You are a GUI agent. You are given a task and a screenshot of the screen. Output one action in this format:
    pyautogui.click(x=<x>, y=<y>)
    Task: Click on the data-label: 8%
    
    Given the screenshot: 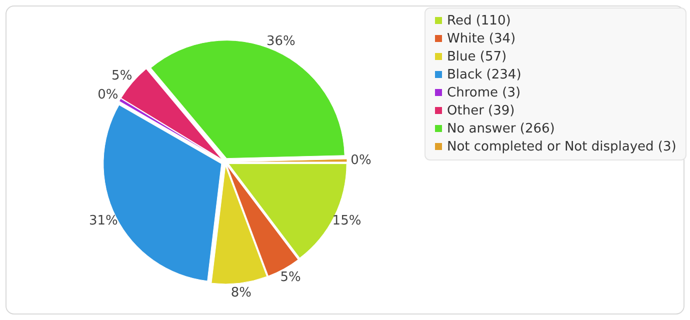 What is the action you would take?
    pyautogui.click(x=241, y=293)
    